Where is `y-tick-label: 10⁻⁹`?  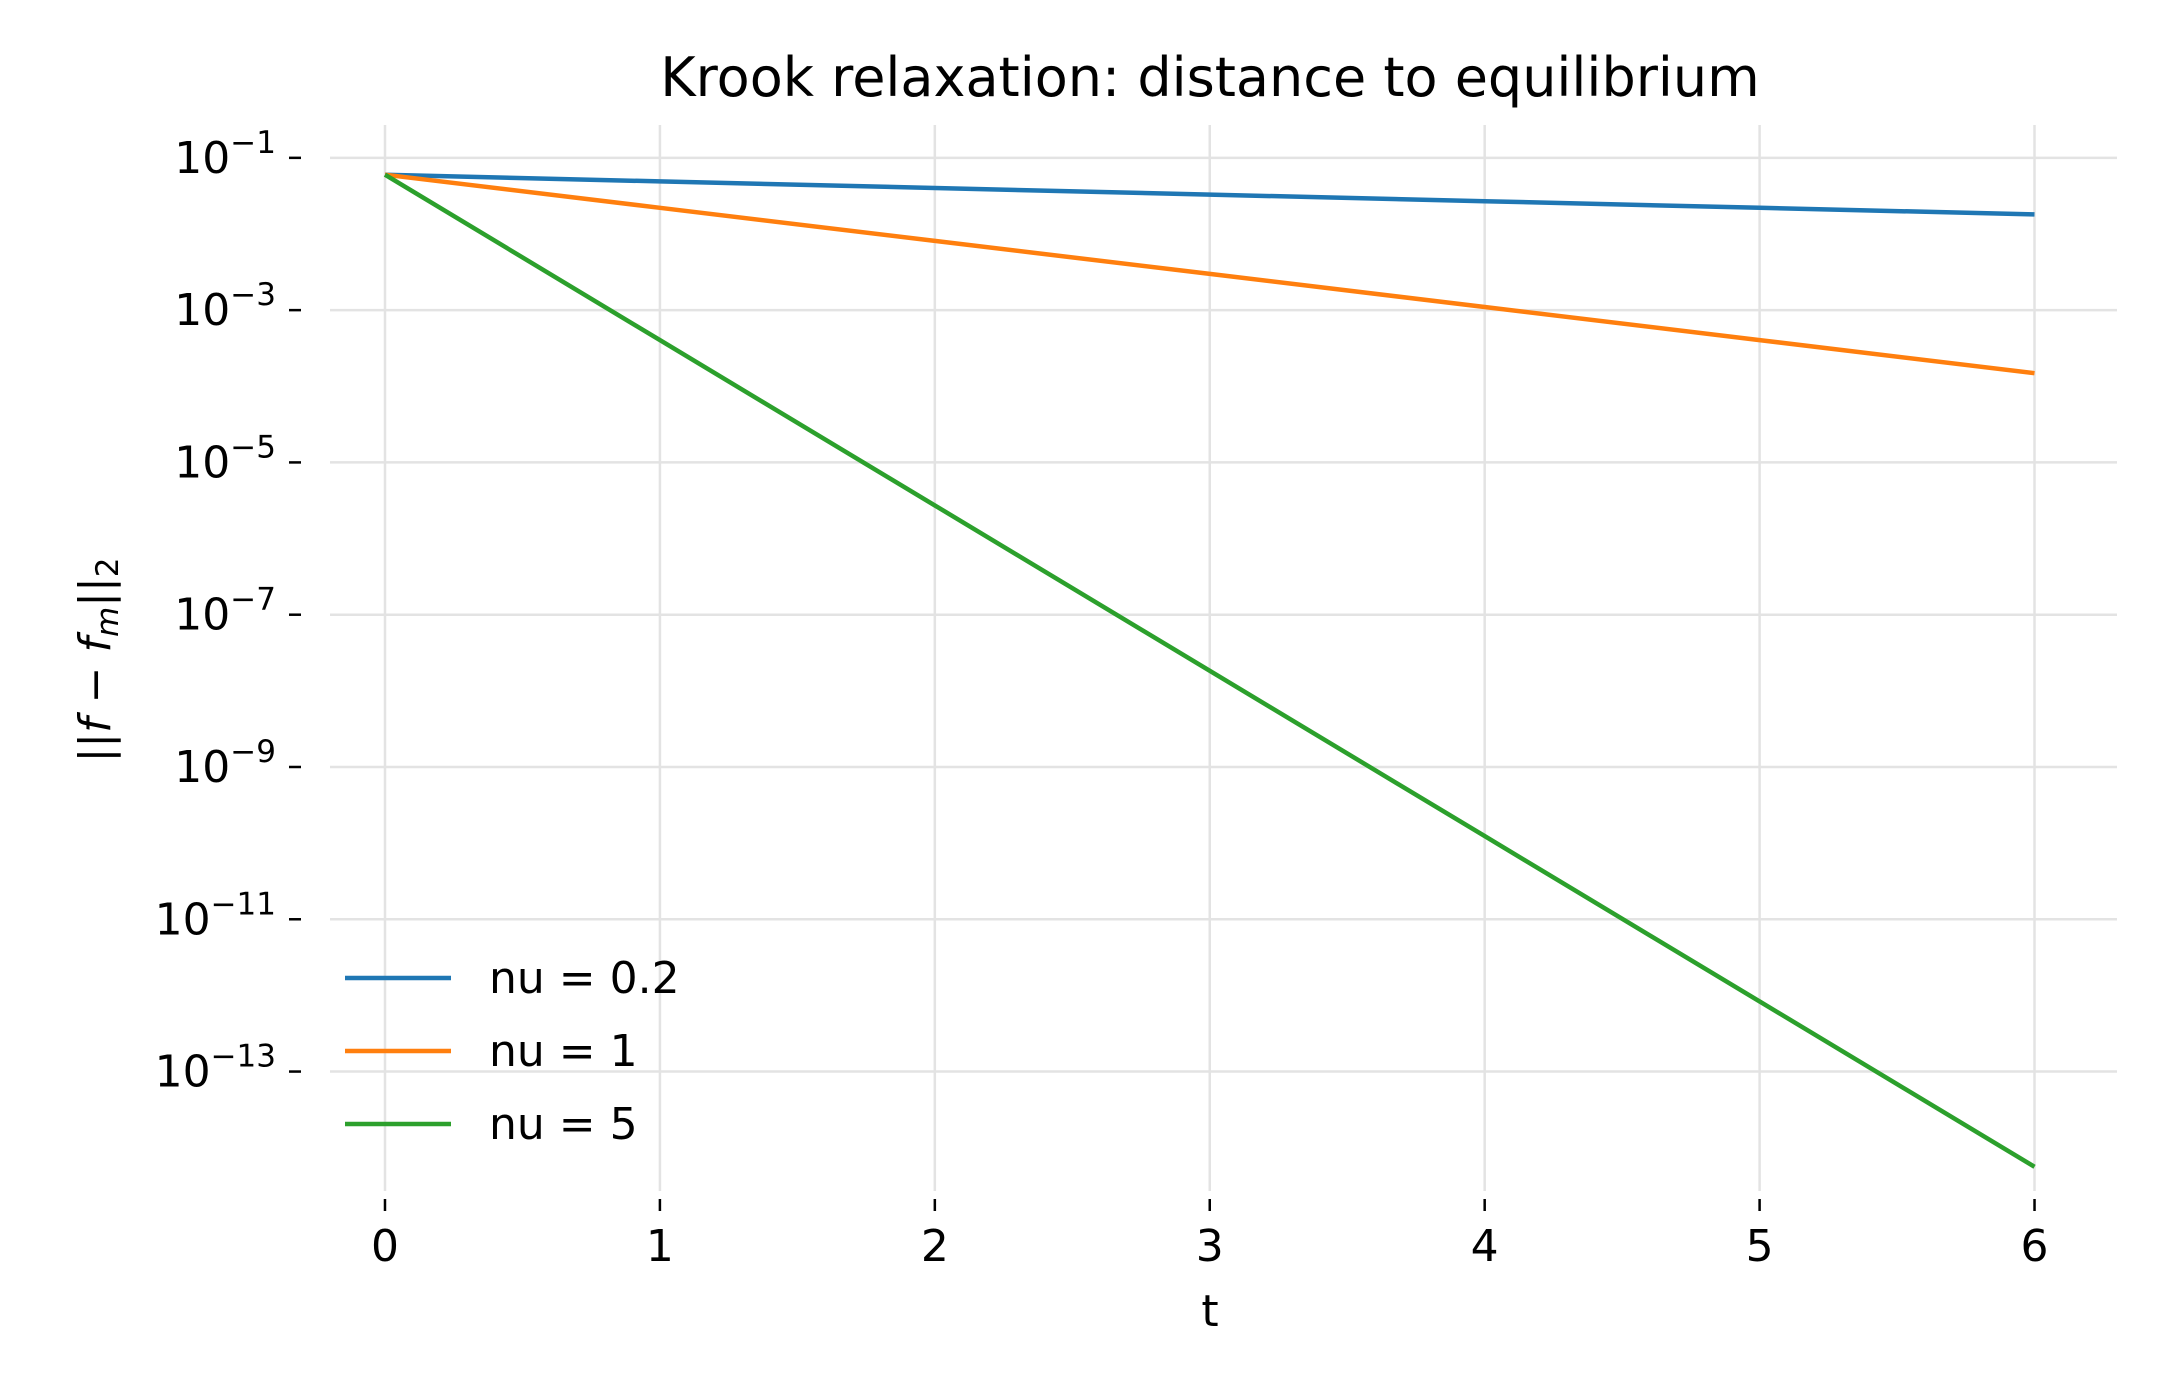 y-tick-label: 10⁻⁹ is located at coordinates (225, 763).